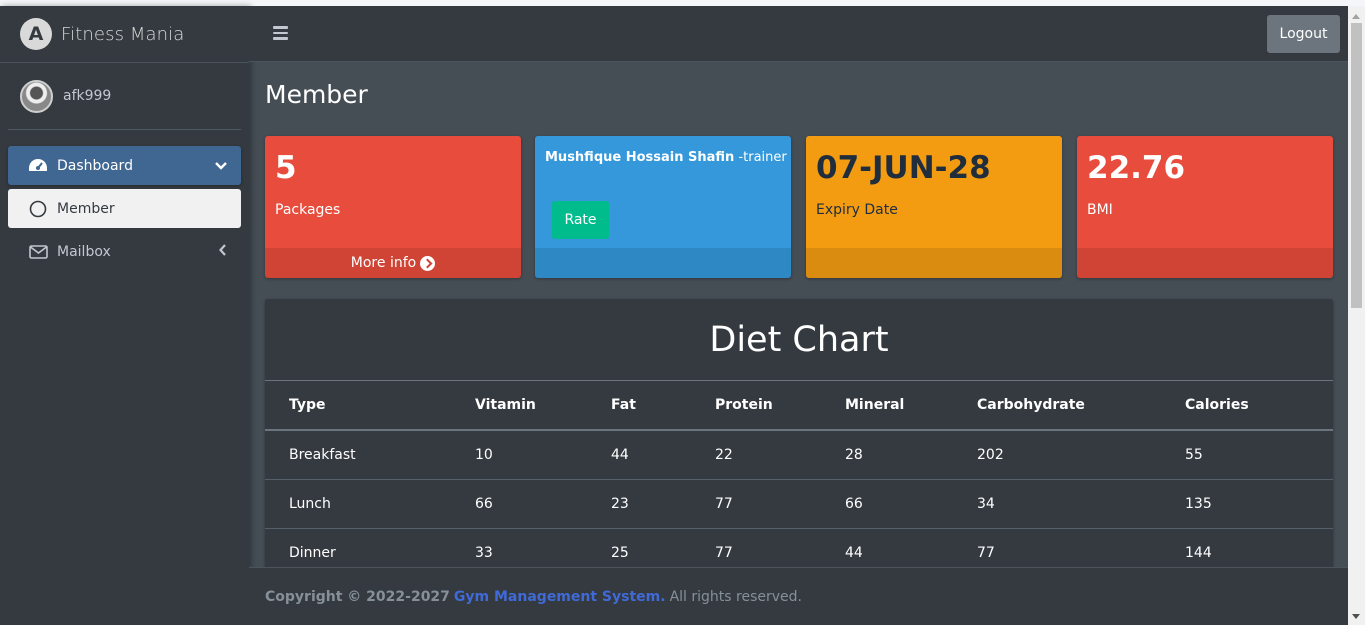 This screenshot has height=625, width=1365. Describe the element at coordinates (38, 209) in the screenshot. I see `circle-icon` at that location.